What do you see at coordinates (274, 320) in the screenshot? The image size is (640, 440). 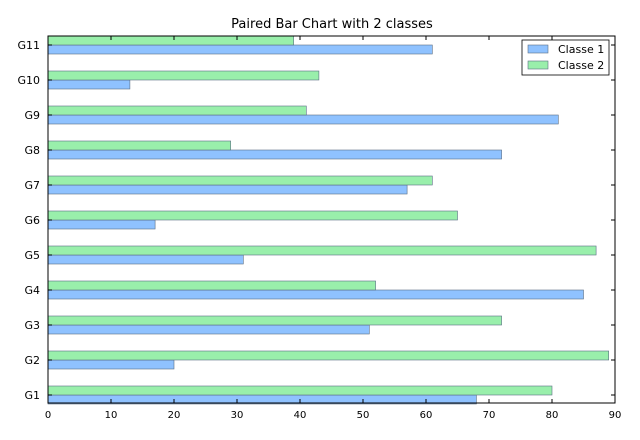 I see `bar-classe-2-g3` at bounding box center [274, 320].